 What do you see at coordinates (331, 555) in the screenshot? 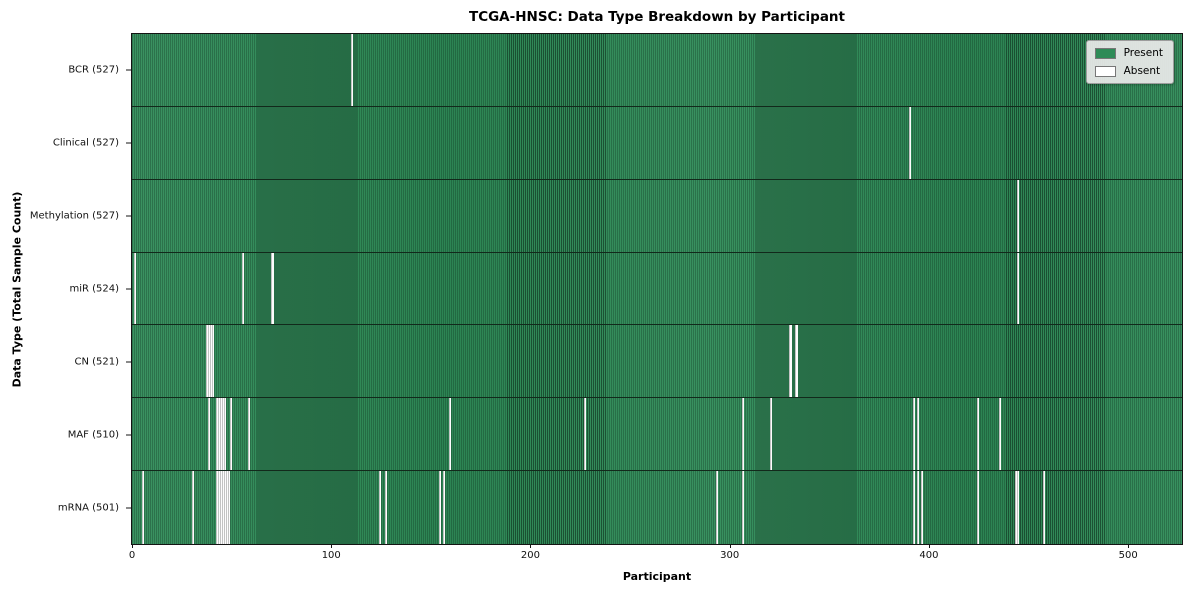
I see `x-tick-label: 100` at bounding box center [331, 555].